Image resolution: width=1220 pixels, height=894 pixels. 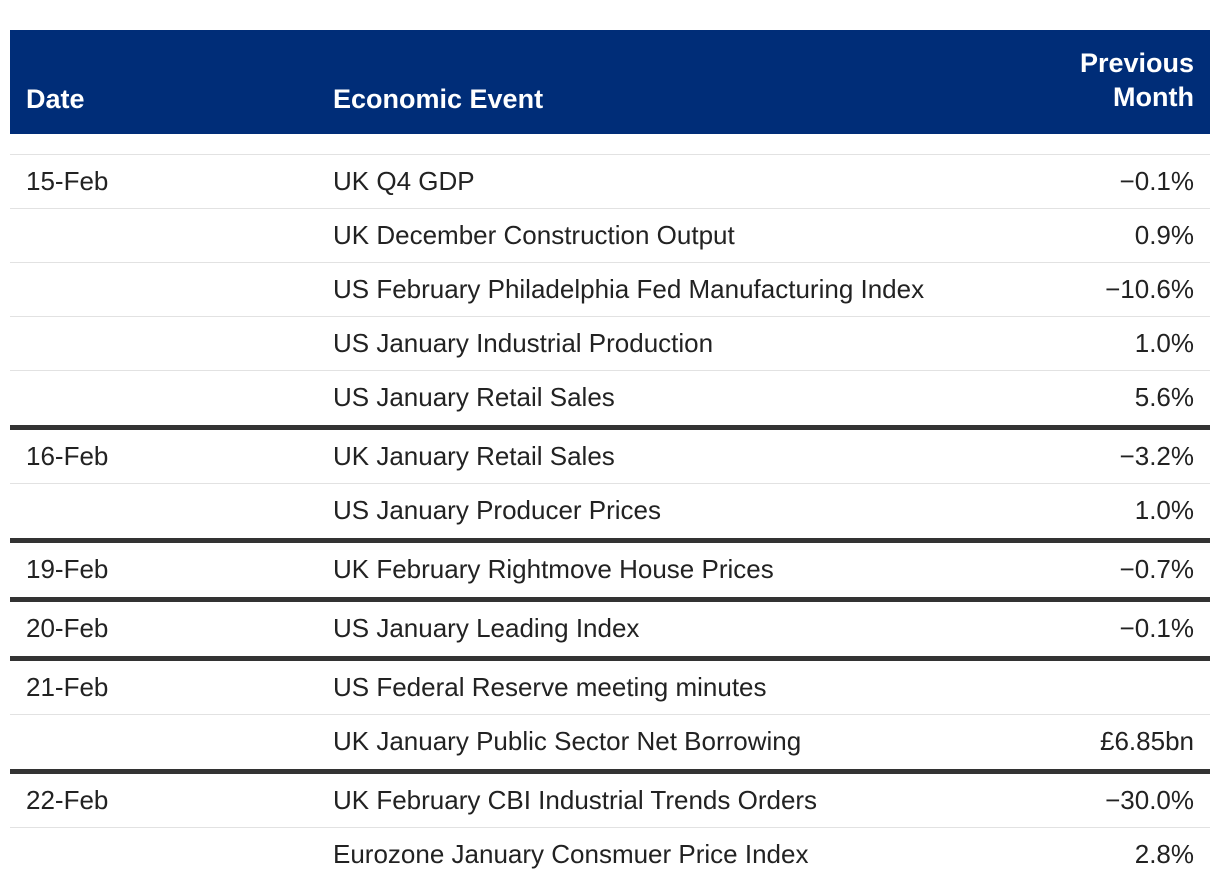 What do you see at coordinates (610, 144) in the screenshot?
I see `header-spacer` at bounding box center [610, 144].